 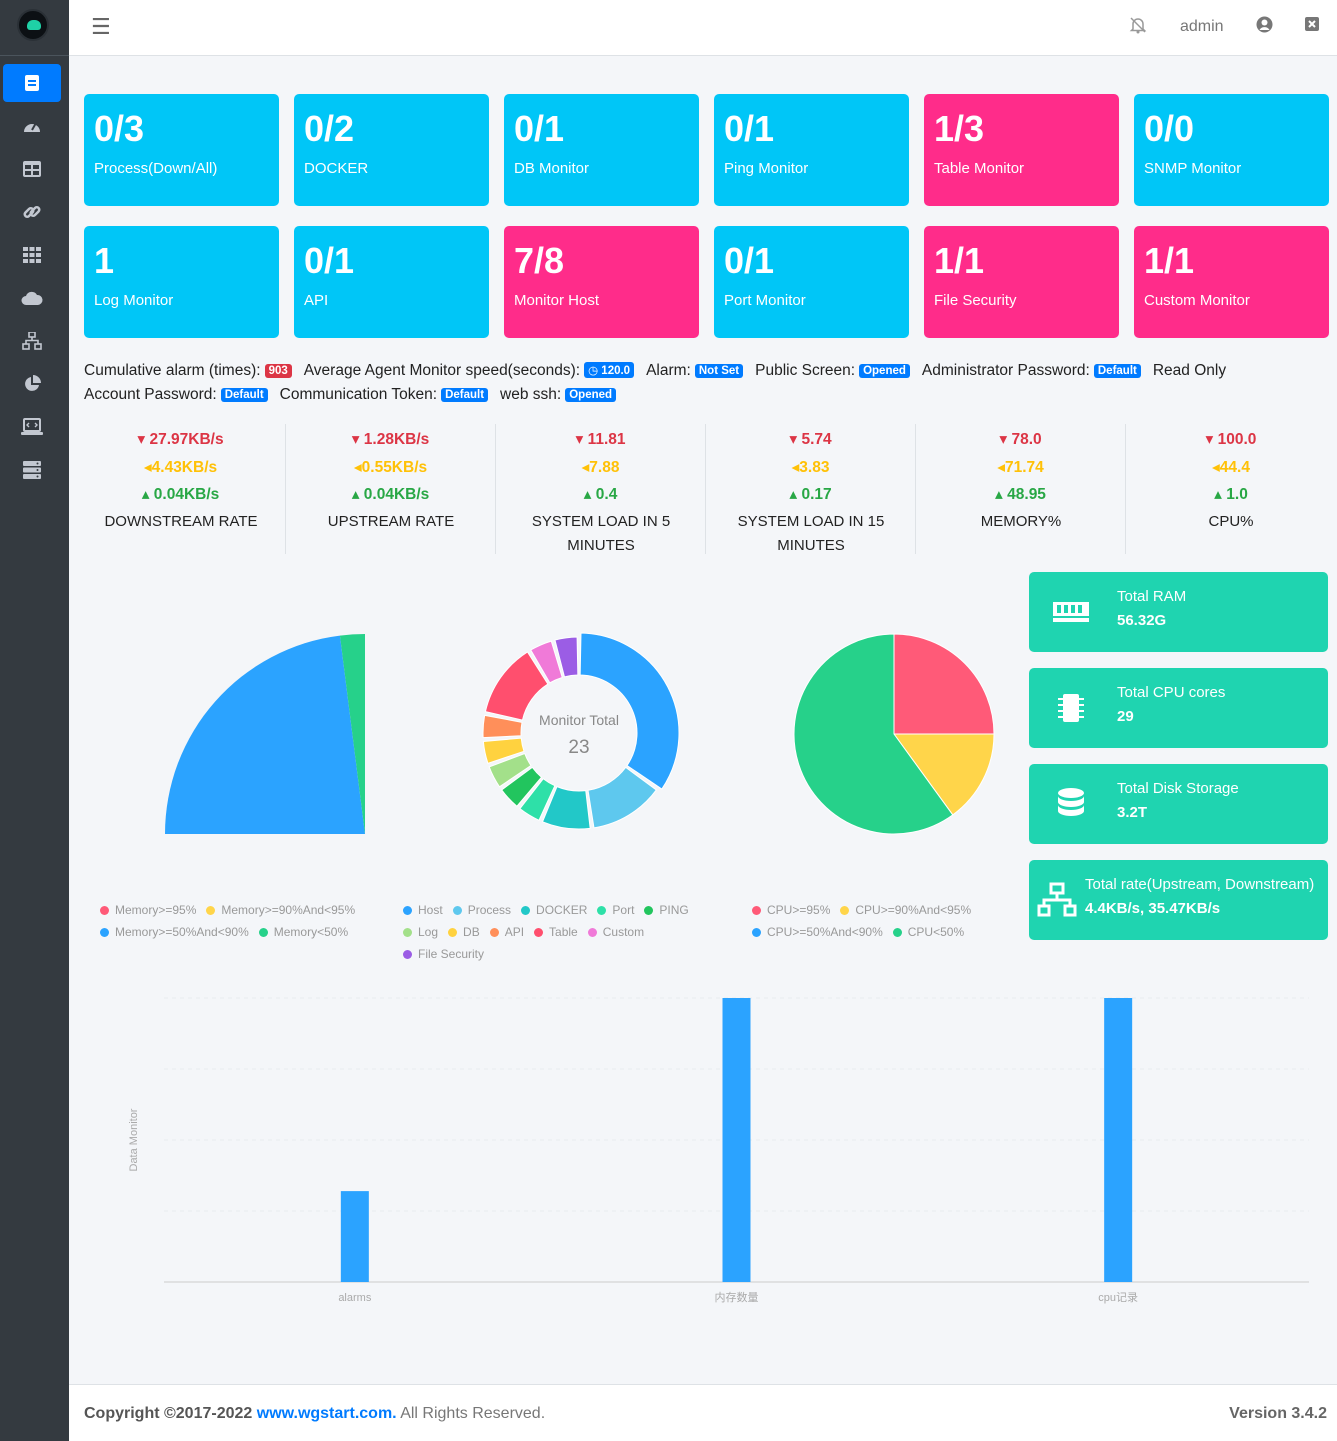 I want to click on account-password-badge: Default, so click(x=244, y=395).